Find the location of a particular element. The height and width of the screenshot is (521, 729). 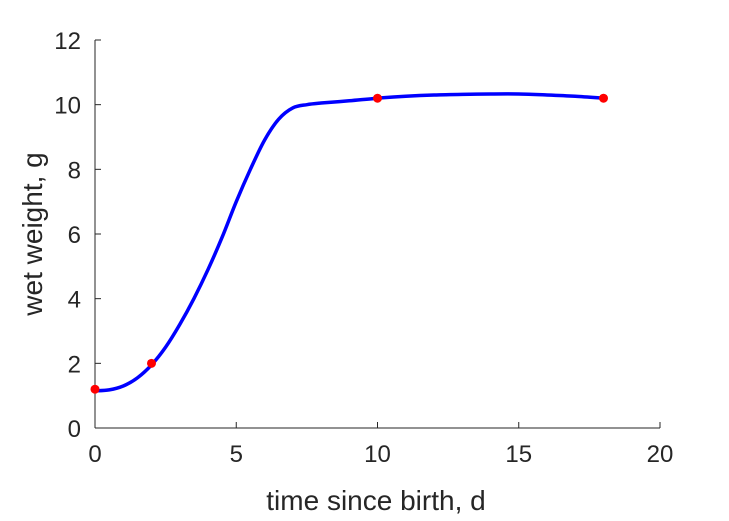

y-tick-label: 4 is located at coordinates (74, 300).